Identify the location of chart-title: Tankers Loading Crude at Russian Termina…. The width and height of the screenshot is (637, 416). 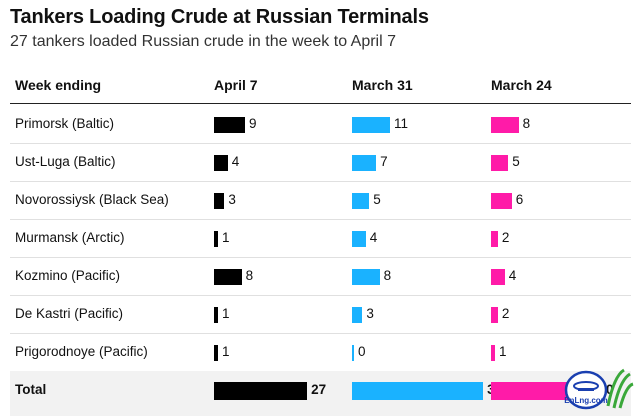
(219, 17).